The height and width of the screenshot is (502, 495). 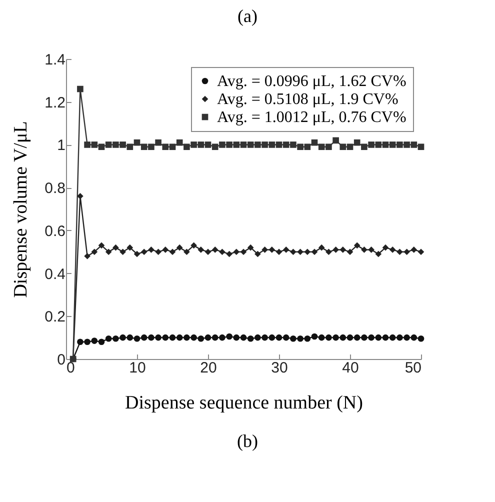 I want to click on x-tick-label: 30, so click(x=279, y=368).